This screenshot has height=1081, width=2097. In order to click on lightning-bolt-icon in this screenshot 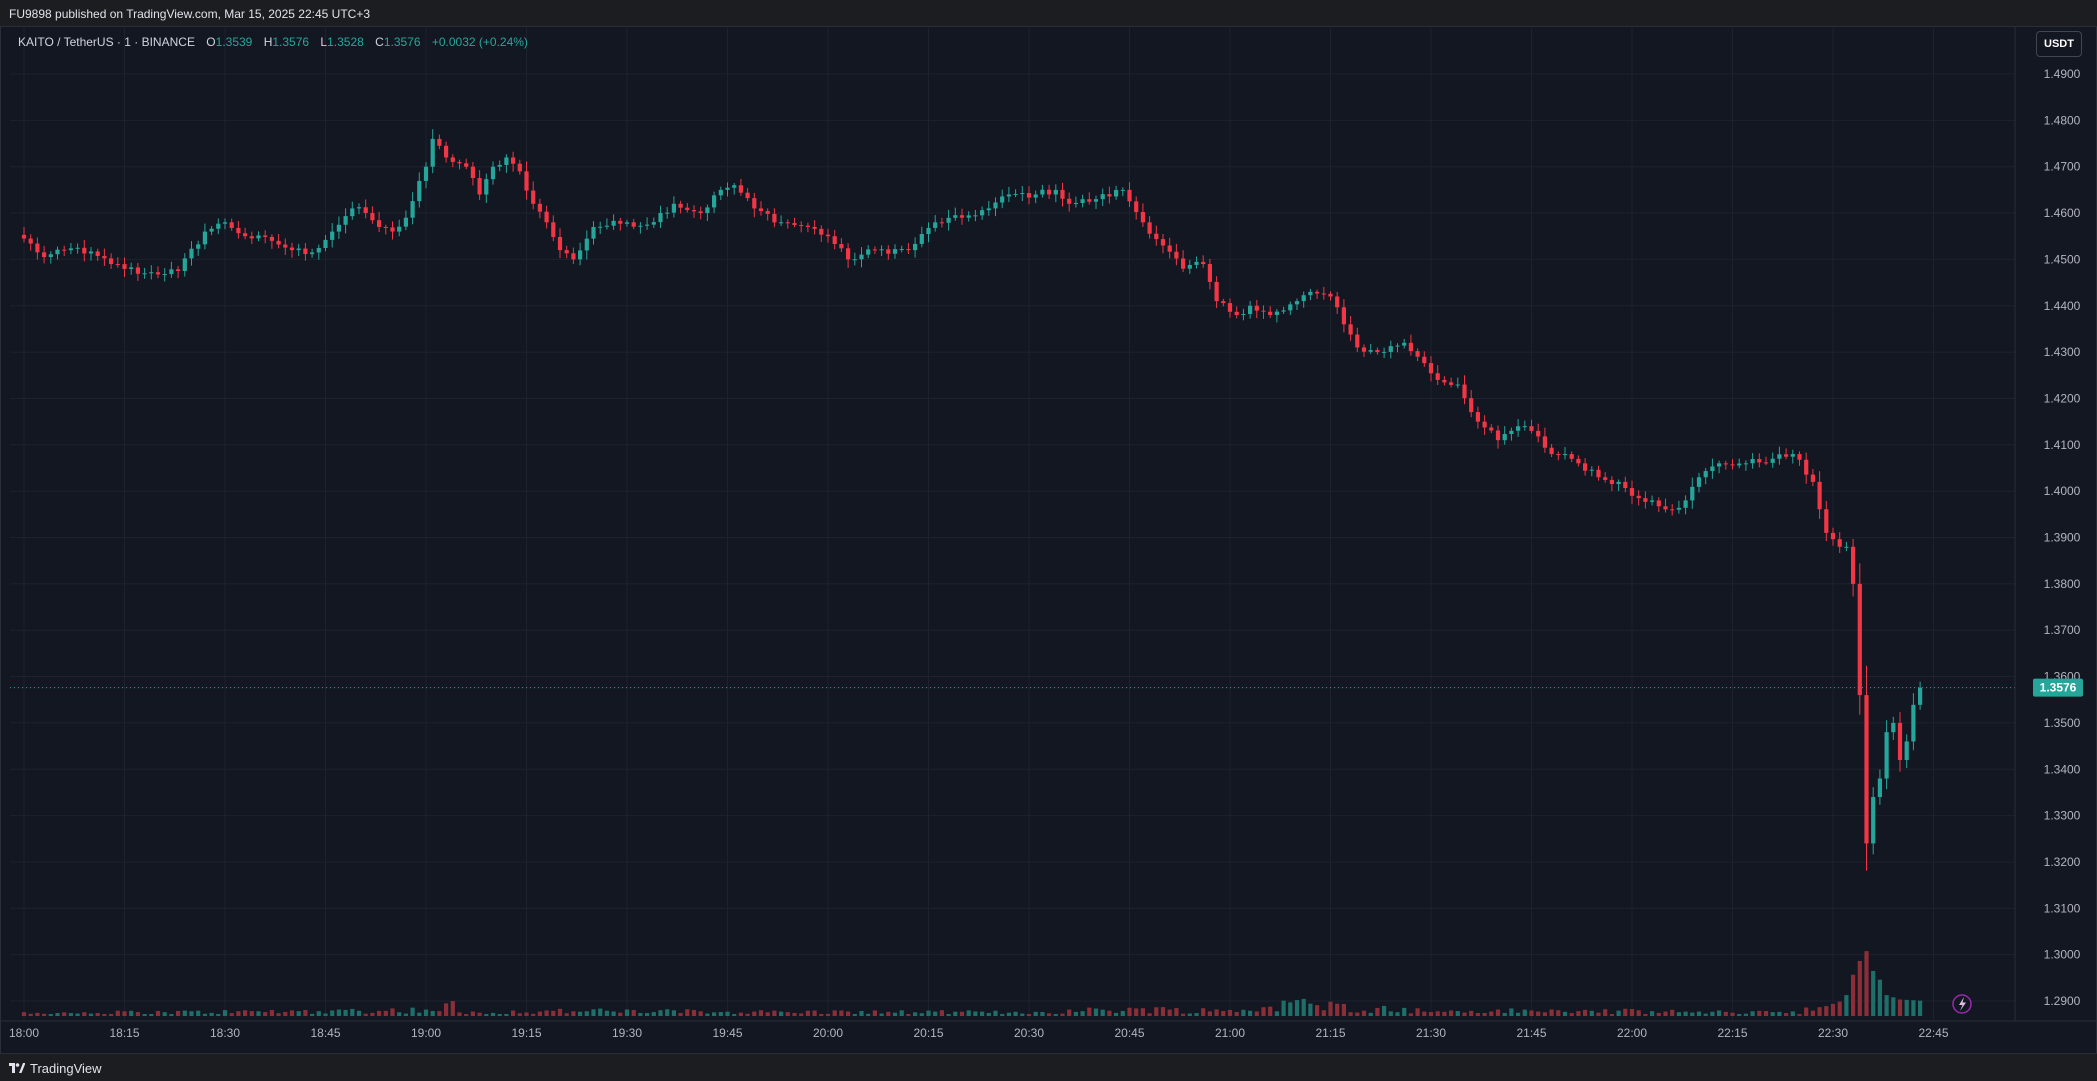, I will do `click(1962, 1004)`.